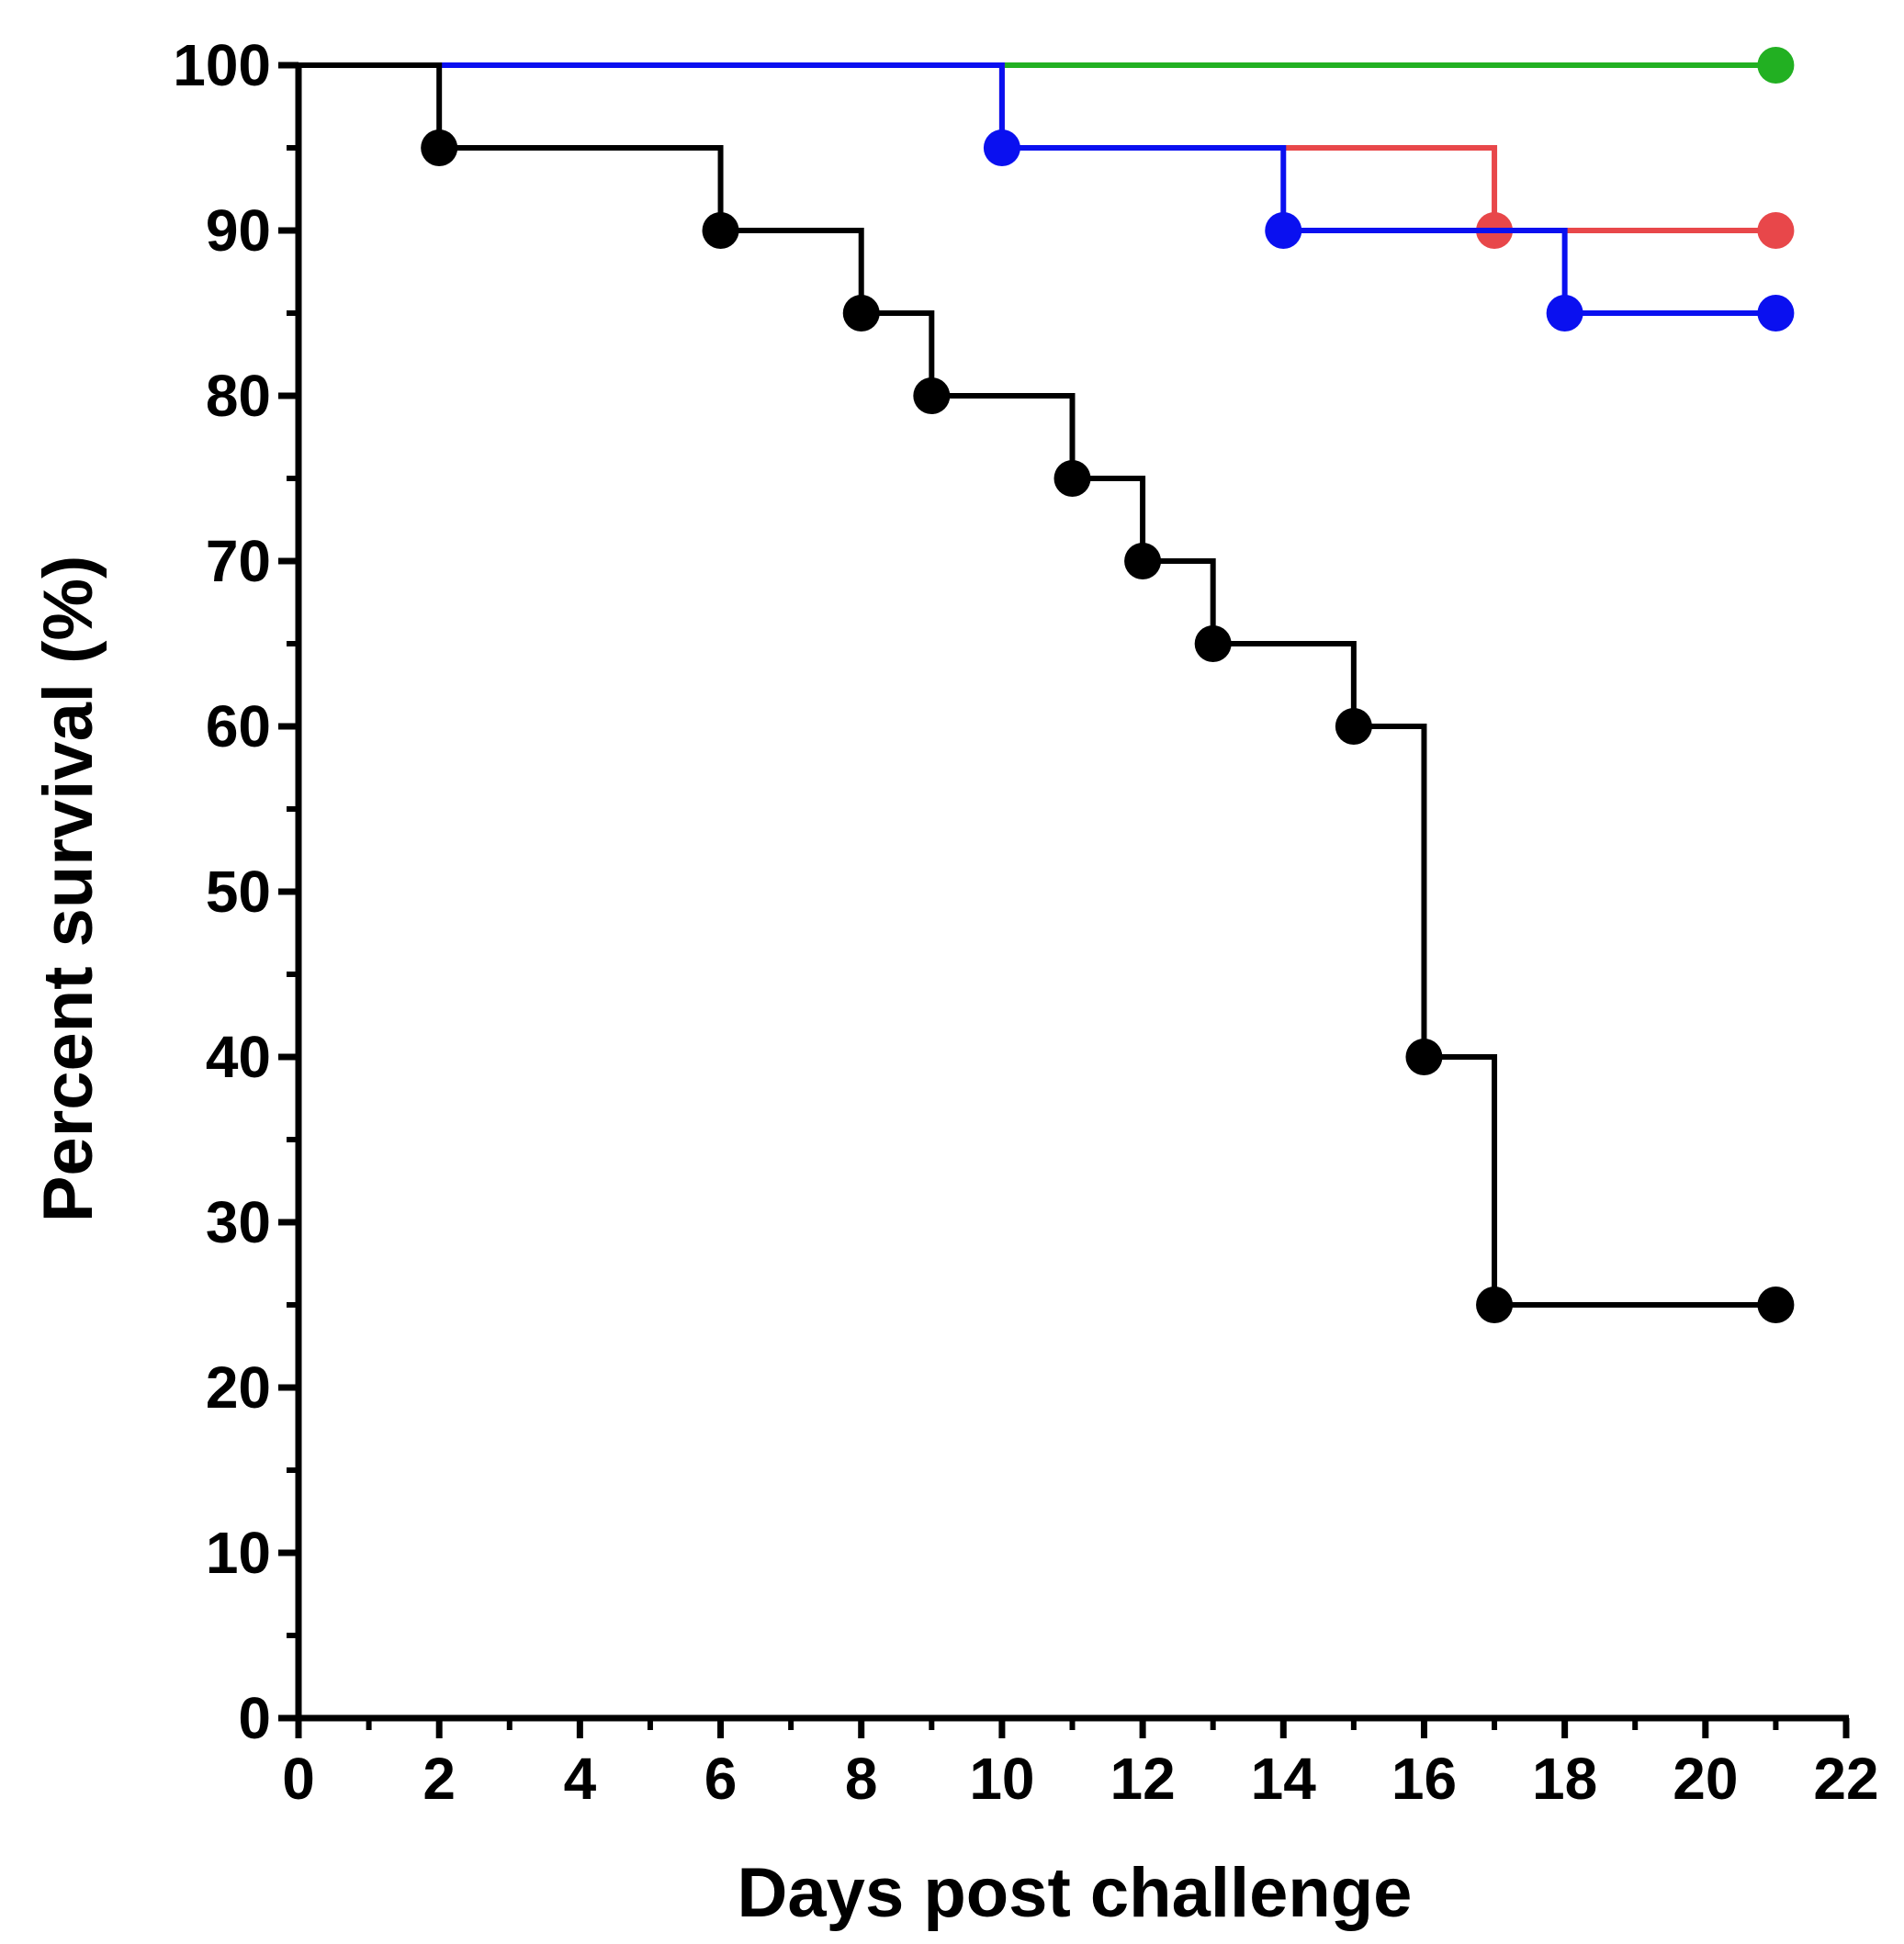  What do you see at coordinates (254, 1718) in the screenshot?
I see `y-tick-label-0: 0` at bounding box center [254, 1718].